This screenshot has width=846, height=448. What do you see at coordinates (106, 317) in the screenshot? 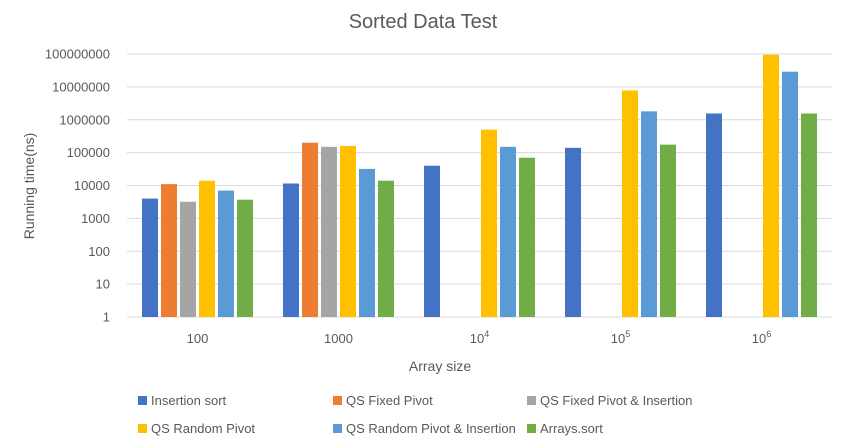
I see `y-tick-label: 1` at bounding box center [106, 317].